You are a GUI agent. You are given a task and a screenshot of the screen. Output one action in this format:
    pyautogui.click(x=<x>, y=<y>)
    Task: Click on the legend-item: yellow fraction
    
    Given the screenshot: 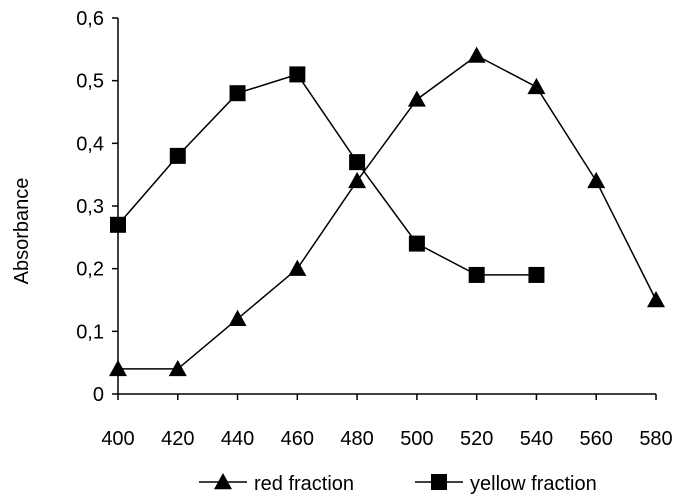 What is the action you would take?
    pyautogui.click(x=506, y=484)
    